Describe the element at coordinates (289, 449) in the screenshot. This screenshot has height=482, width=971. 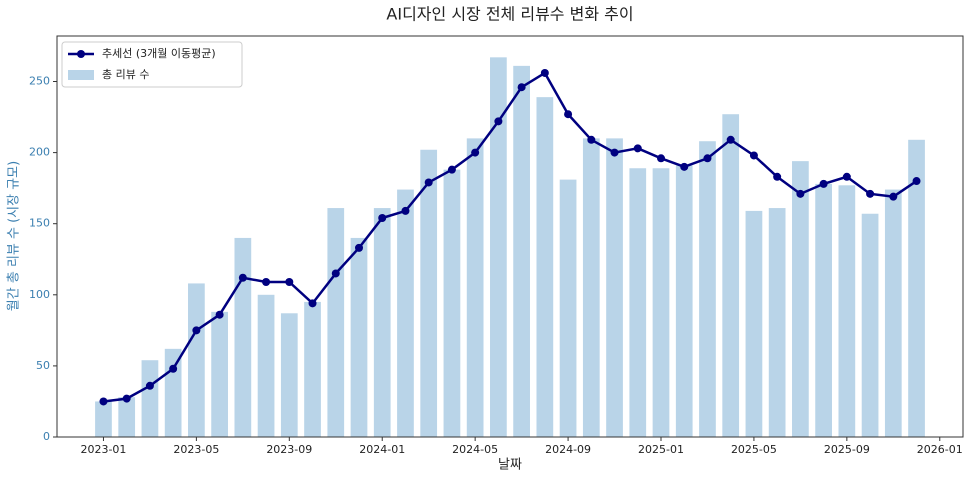
I see `x-tick-label: 2023-09` at that location.